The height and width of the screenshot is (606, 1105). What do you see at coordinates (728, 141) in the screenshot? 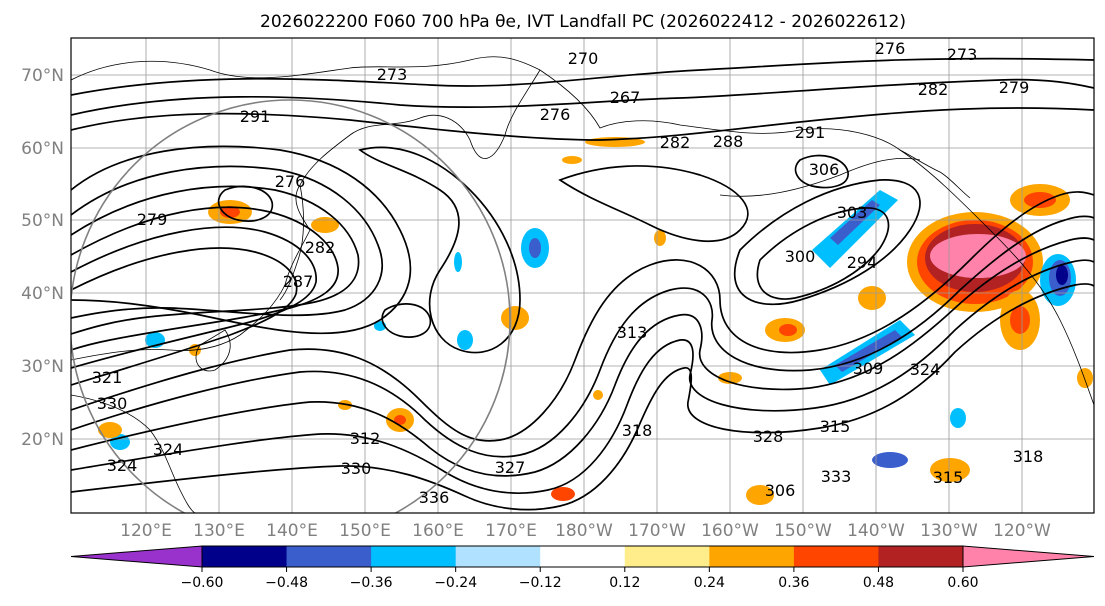
I see `contour-label: 288` at bounding box center [728, 141].